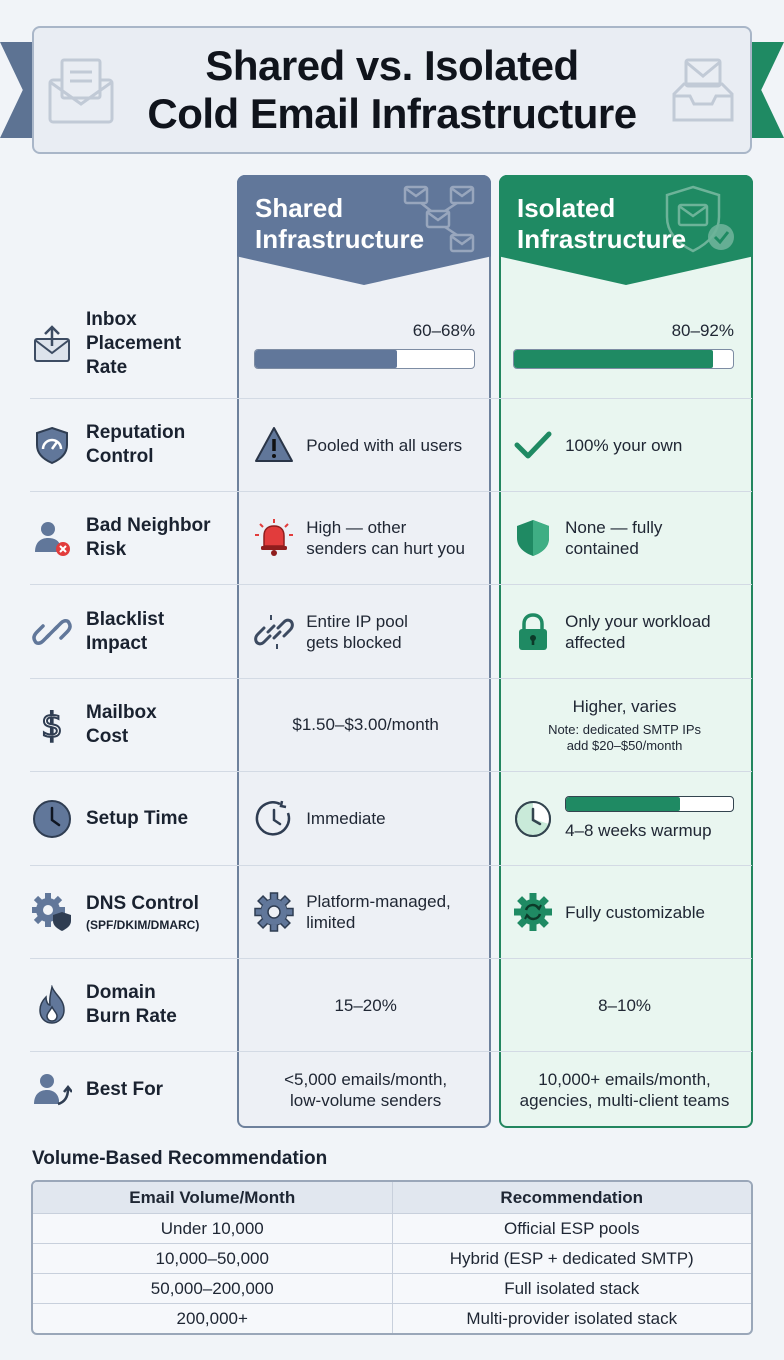 The width and height of the screenshot is (784, 1360). Describe the element at coordinates (571, 1288) in the screenshot. I see `recommendation-cell: Full isolated stack` at that location.